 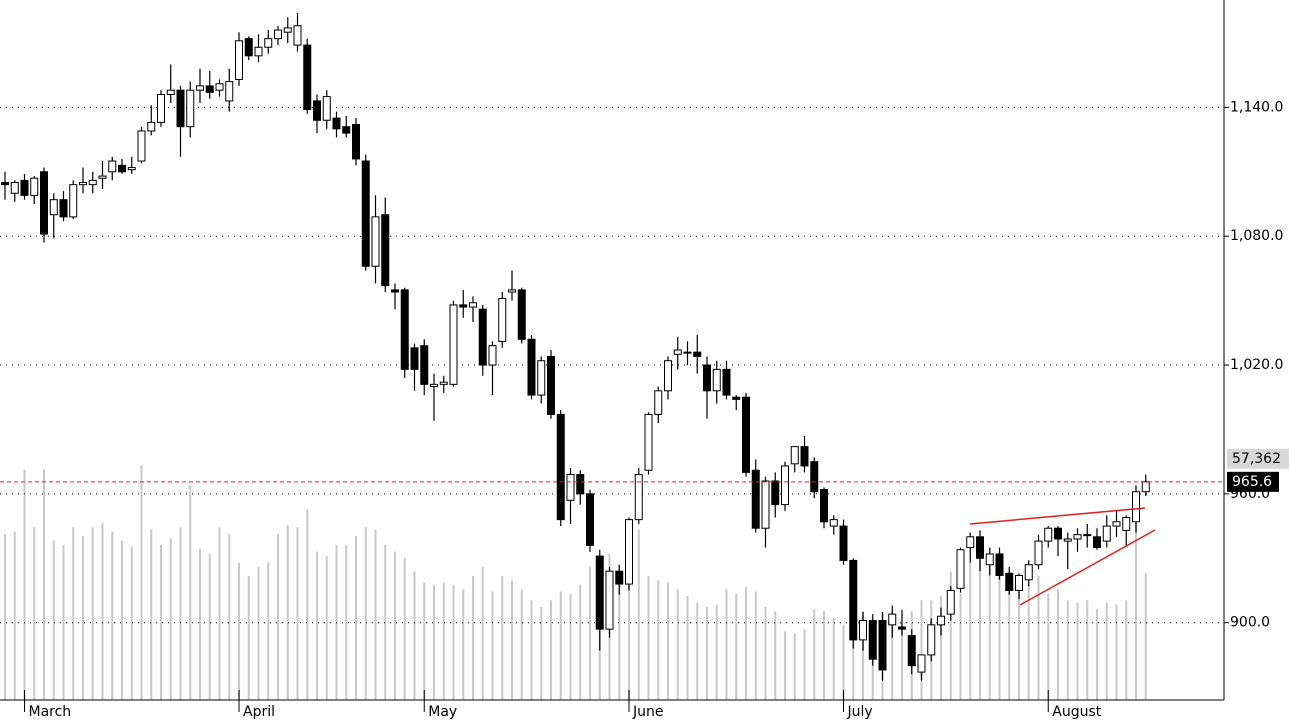 What do you see at coordinates (1252, 482) in the screenshot?
I see `last-price-label: 965.6` at bounding box center [1252, 482].